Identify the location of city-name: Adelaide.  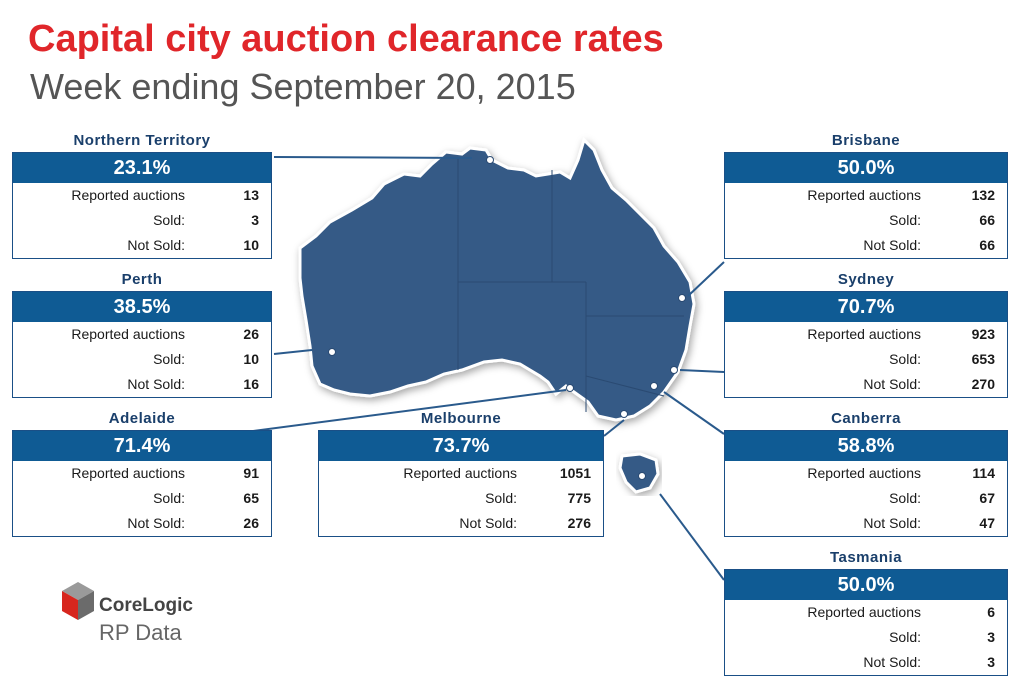
(142, 418).